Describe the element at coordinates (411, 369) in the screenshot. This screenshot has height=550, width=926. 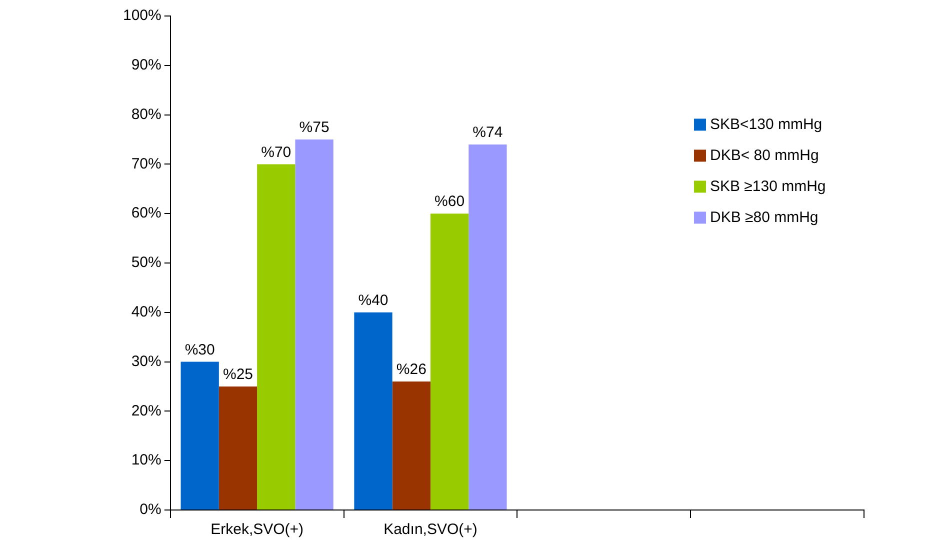
I see `data-label: %26` at that location.